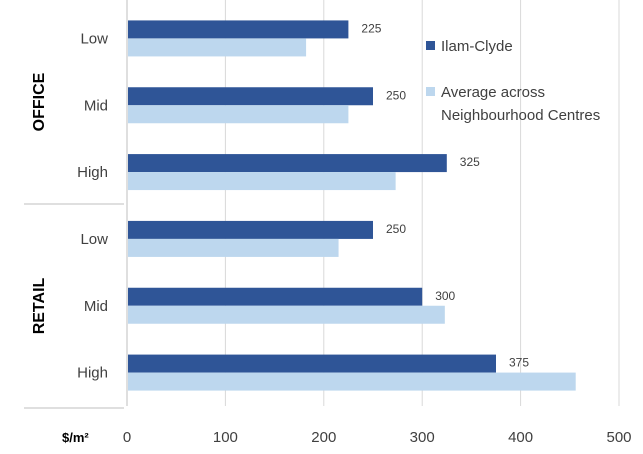 This screenshot has height=454, width=643. What do you see at coordinates (225, 437) in the screenshot?
I see `x-tick-label-100: 100` at bounding box center [225, 437].